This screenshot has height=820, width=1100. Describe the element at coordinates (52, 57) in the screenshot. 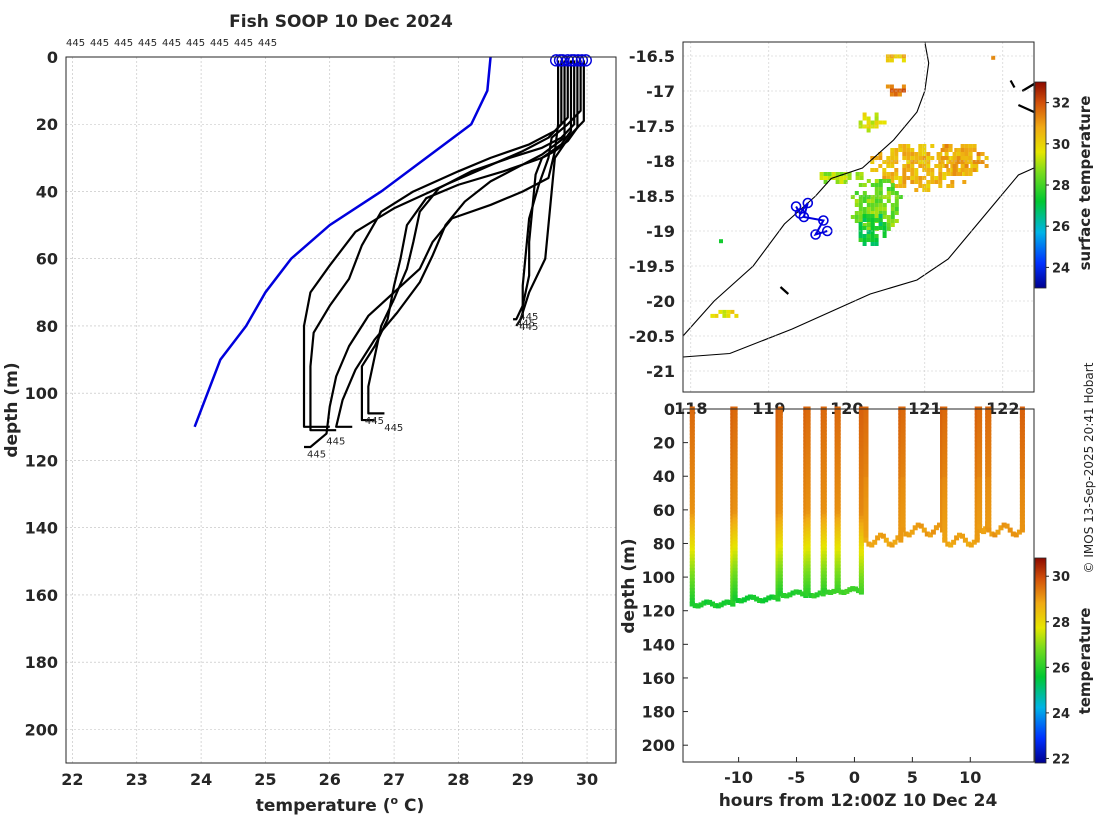

I see `left-y-tick-label: 0` at that location.